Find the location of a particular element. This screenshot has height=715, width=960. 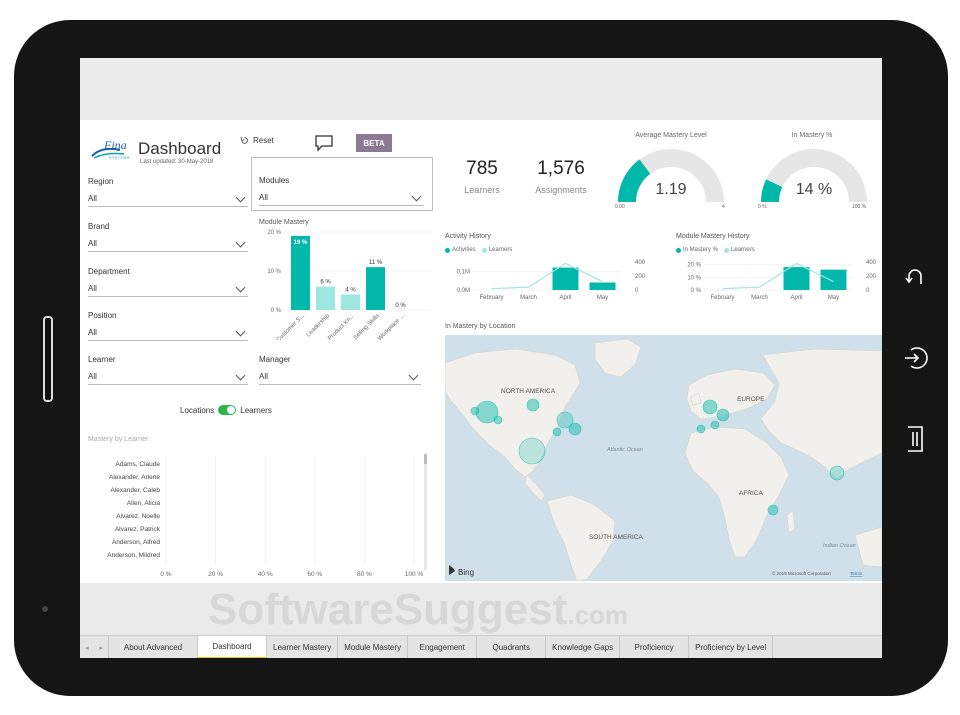

logo-swoosh-icon is located at coordinates (108, 153).